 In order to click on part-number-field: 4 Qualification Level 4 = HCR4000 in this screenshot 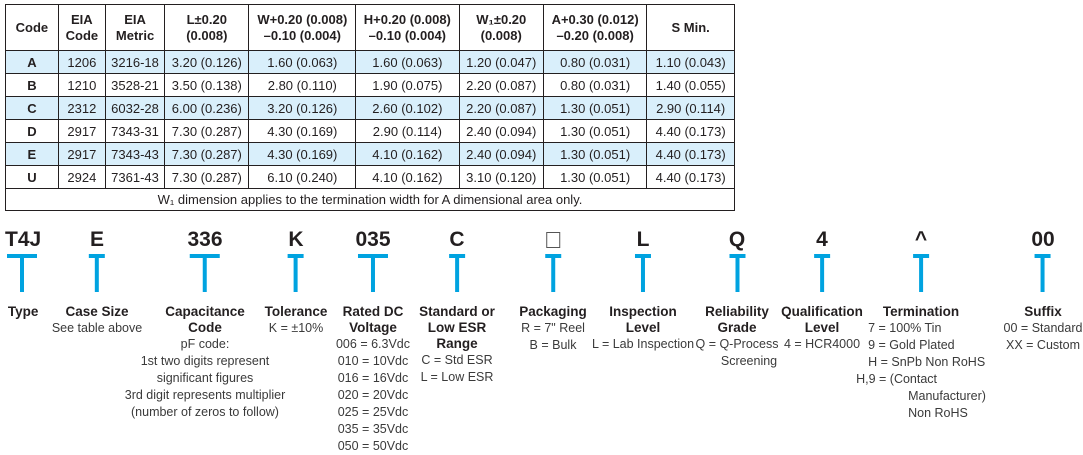, I will do `click(822, 290)`.